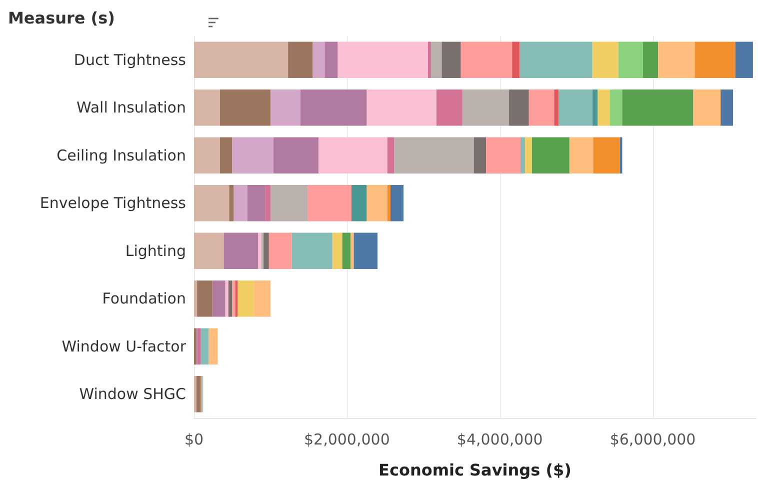 The width and height of the screenshot is (758, 492). What do you see at coordinates (124, 346) in the screenshot?
I see `y-tick-label: Window U-factor` at bounding box center [124, 346].